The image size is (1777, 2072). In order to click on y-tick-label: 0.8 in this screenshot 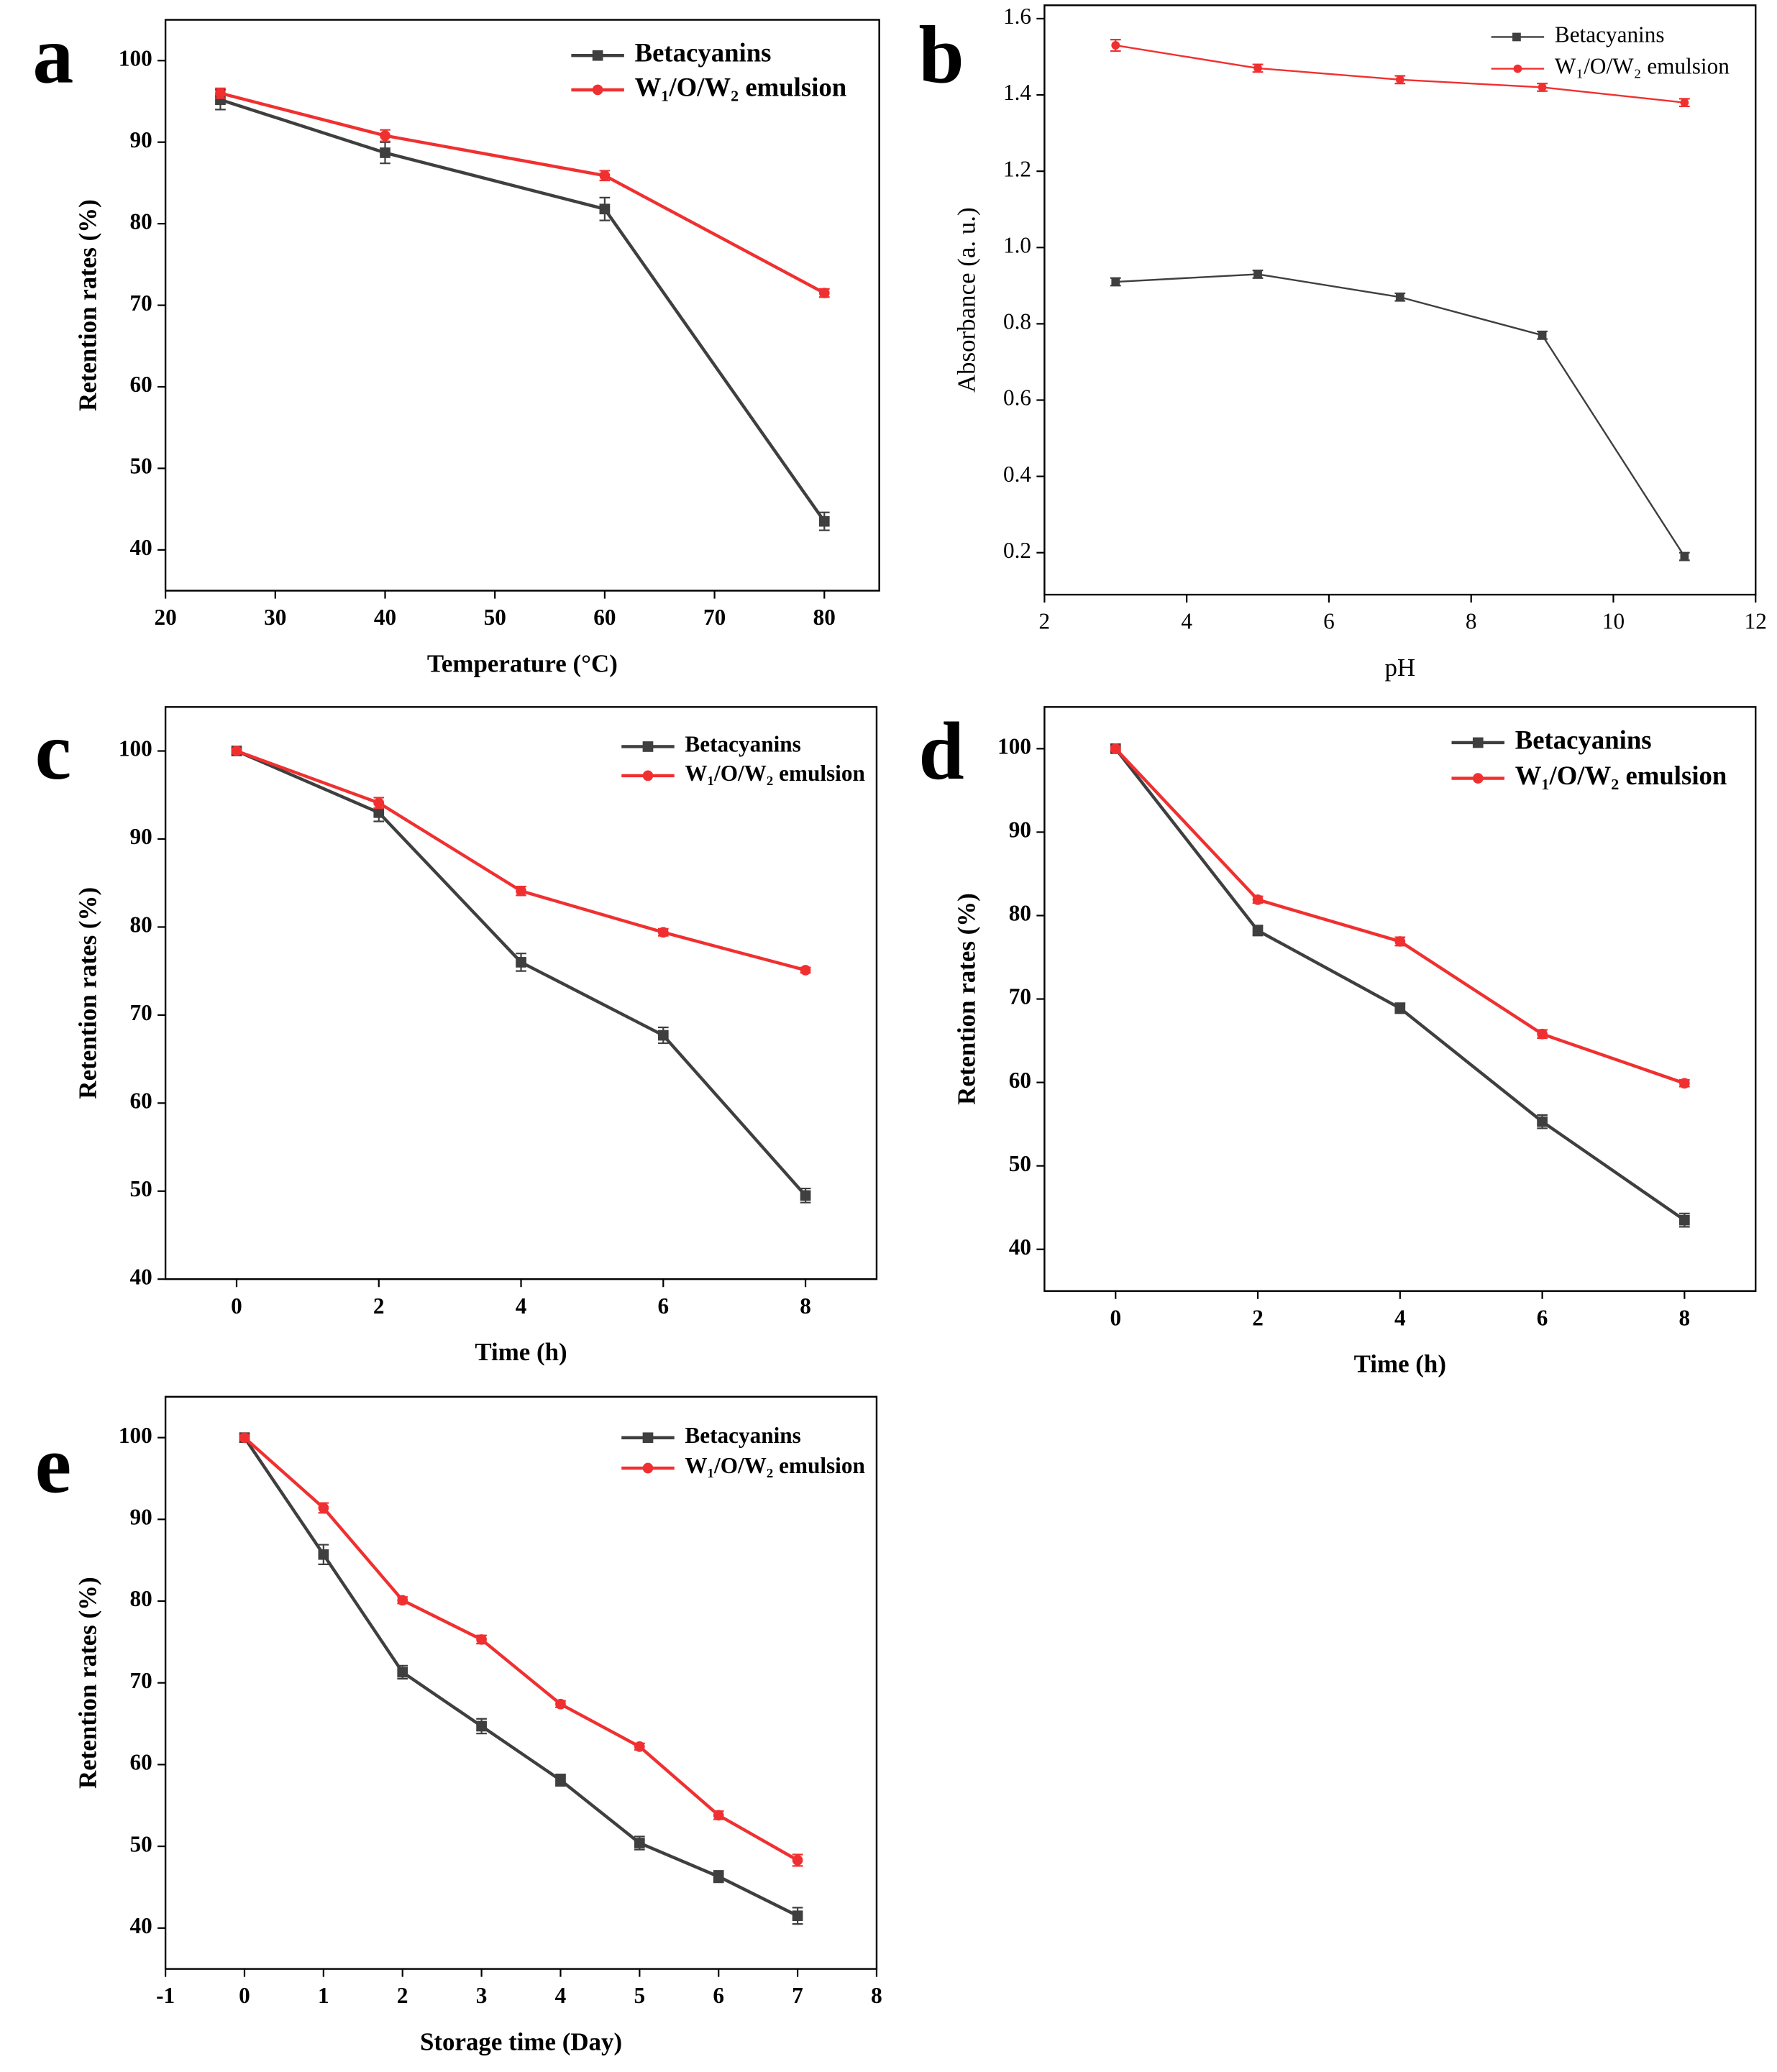, I will do `click(1017, 321)`.